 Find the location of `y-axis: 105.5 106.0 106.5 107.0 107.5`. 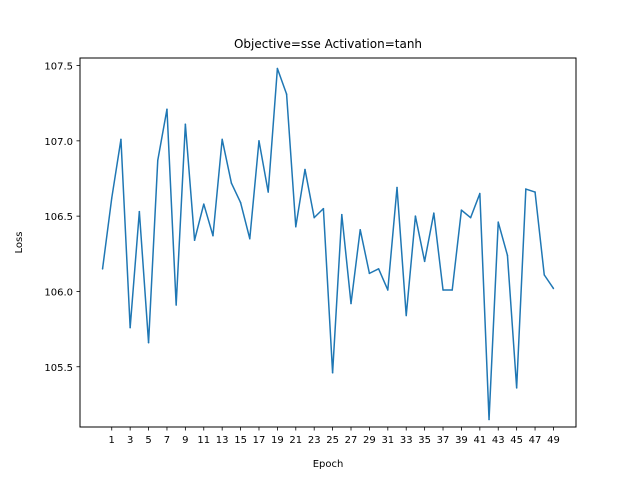

y-axis: 105.5 106.0 106.5 107.0 107.5 is located at coordinates (62, 218).